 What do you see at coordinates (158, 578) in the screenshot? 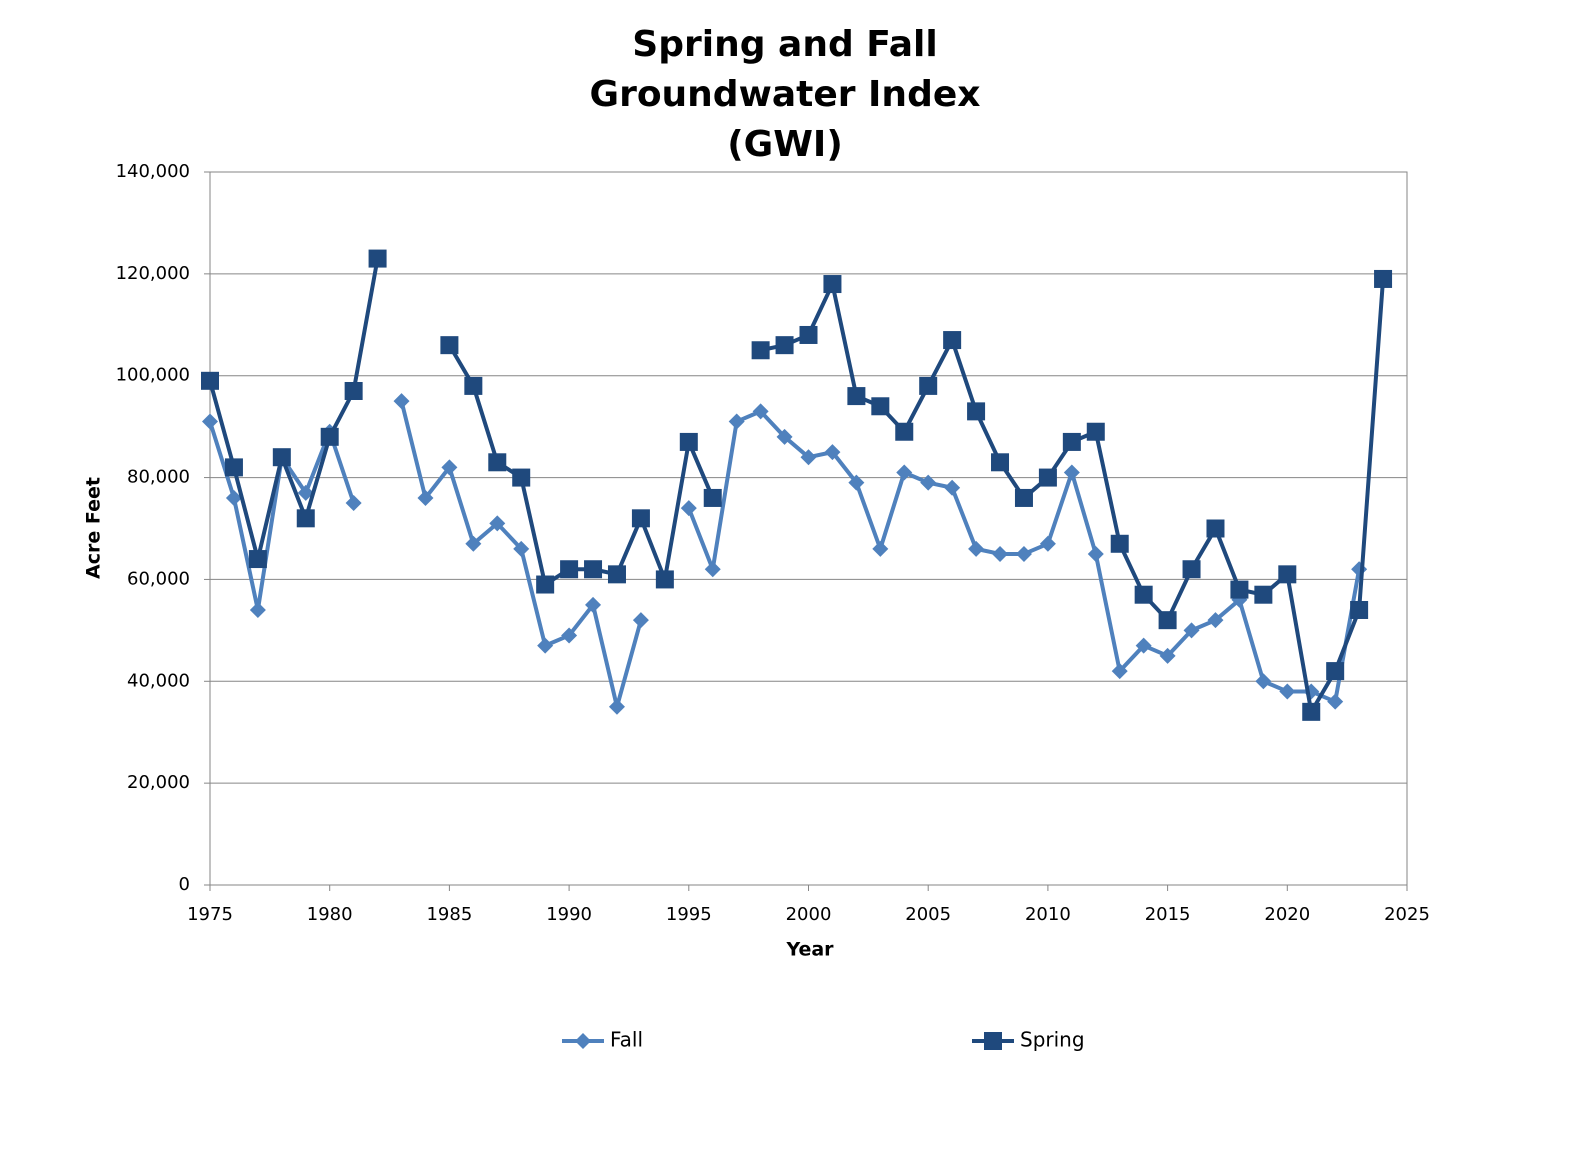
I see `y-tick-label: 60,000` at bounding box center [158, 578].